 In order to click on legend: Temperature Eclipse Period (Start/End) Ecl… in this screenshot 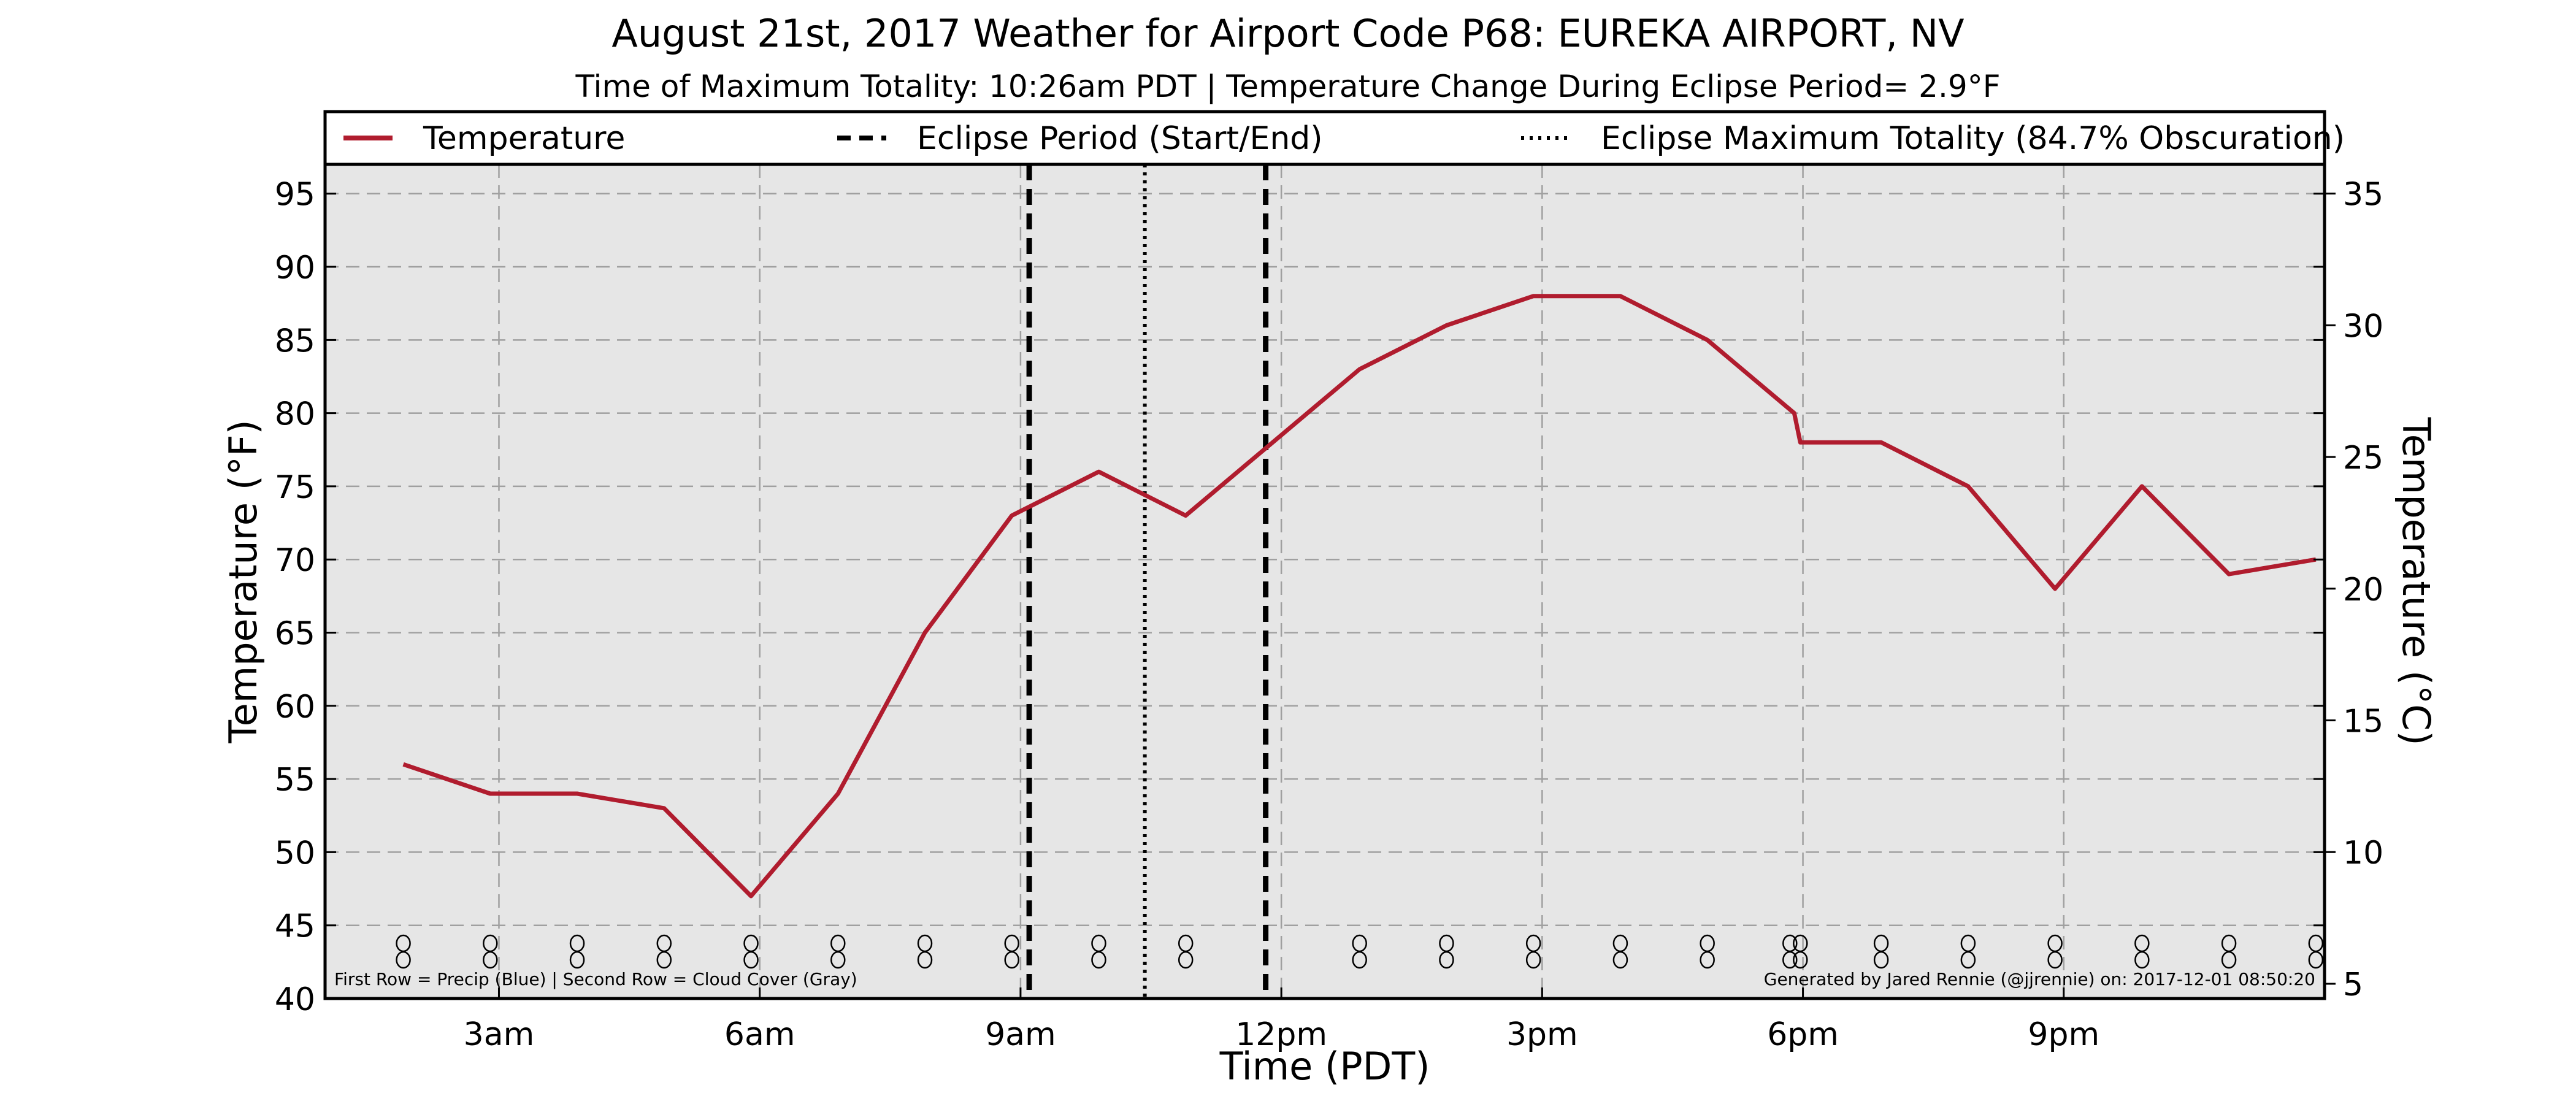, I will do `click(1334, 138)`.